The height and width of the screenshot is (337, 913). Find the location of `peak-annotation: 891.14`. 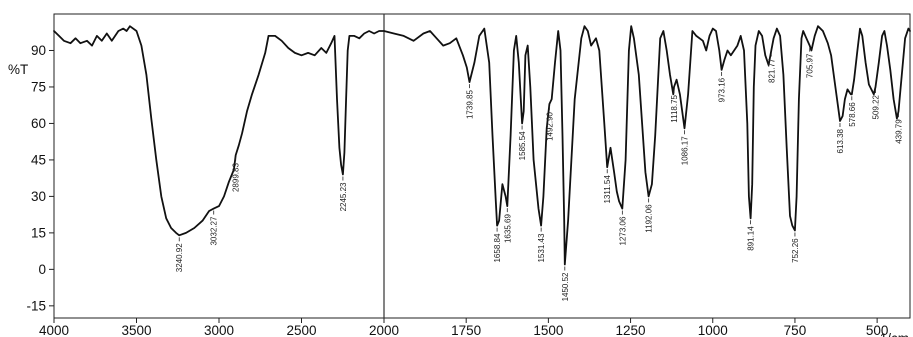

peak-annotation: 891.14 is located at coordinates (751, 235).